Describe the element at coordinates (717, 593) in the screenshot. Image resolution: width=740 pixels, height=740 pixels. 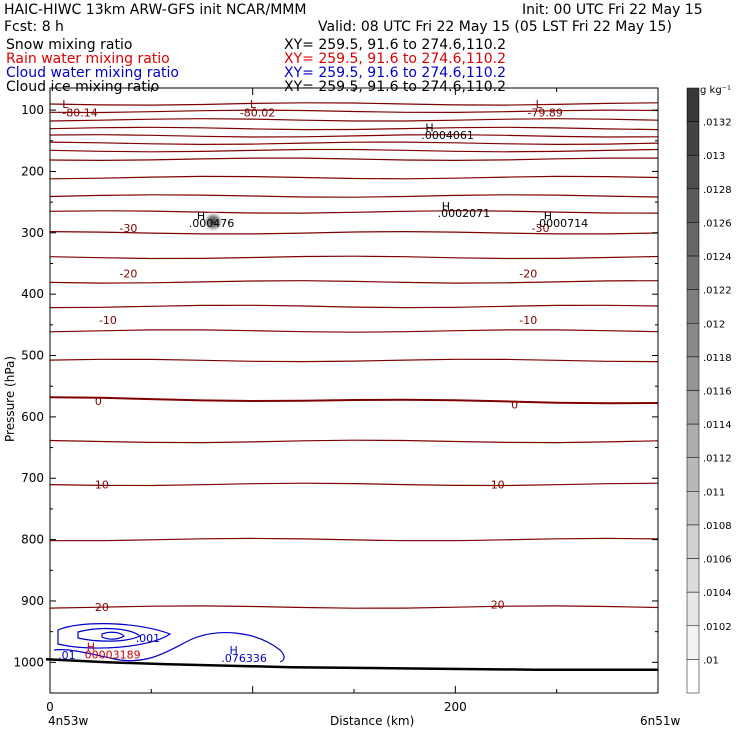
I see `colorbar-label: .0104` at that location.